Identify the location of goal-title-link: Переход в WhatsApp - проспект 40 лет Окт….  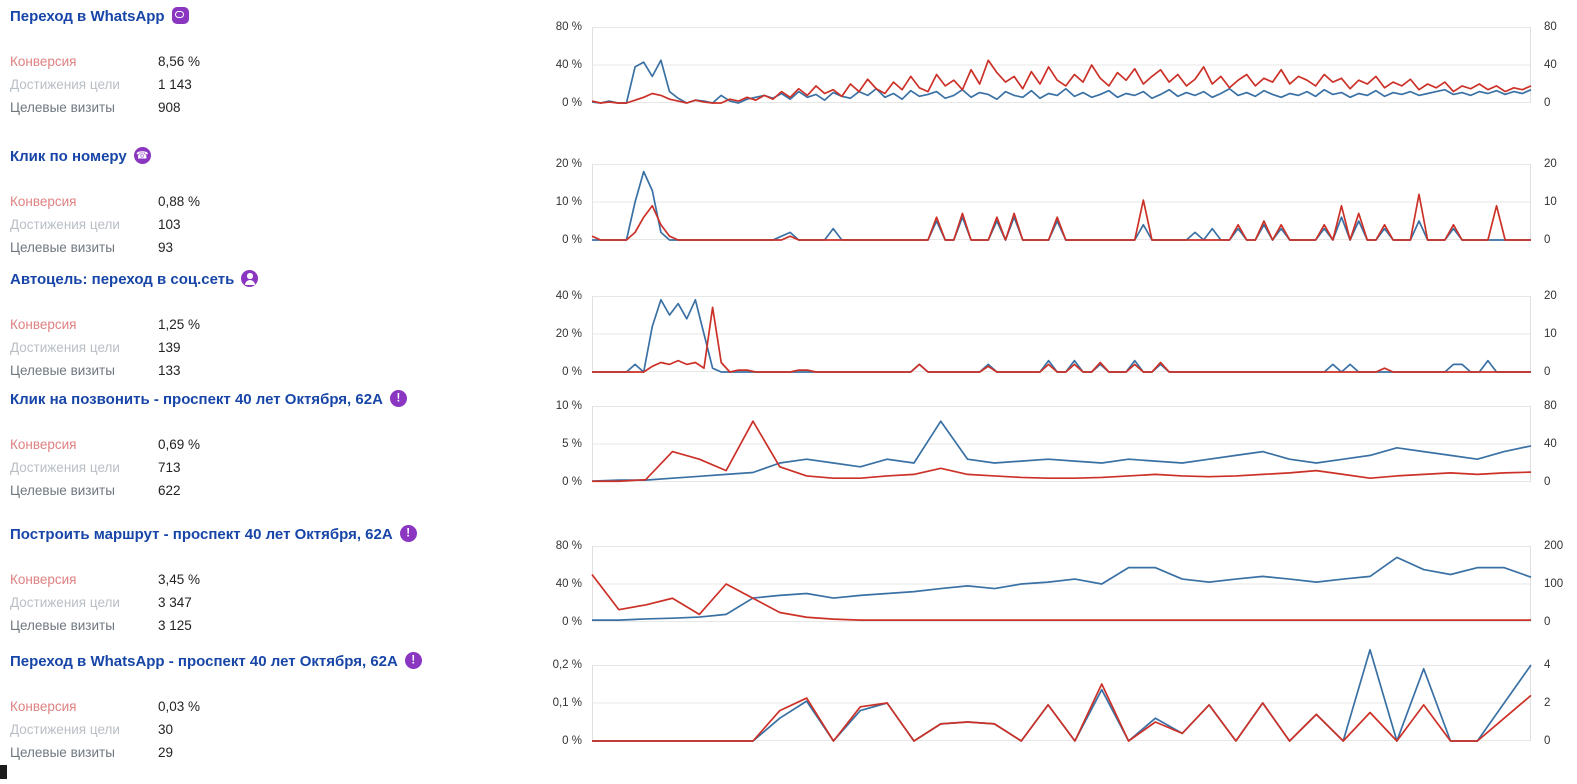
(204, 661).